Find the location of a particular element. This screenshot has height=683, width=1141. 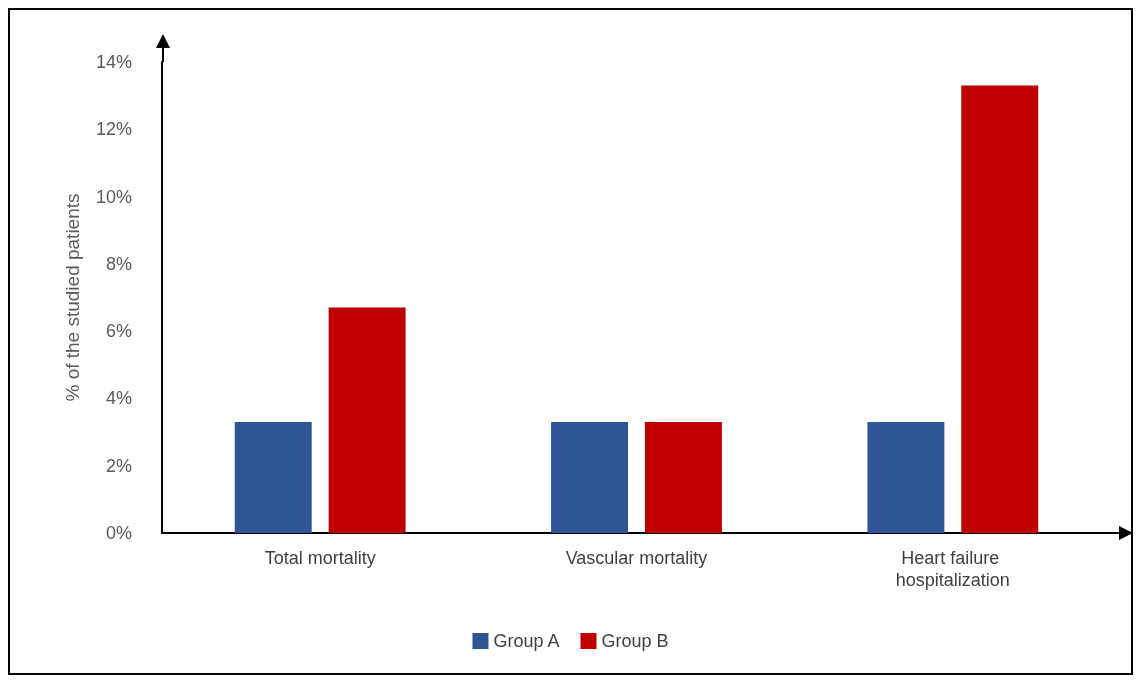

y-tick-label: 0% is located at coordinates (118, 533).